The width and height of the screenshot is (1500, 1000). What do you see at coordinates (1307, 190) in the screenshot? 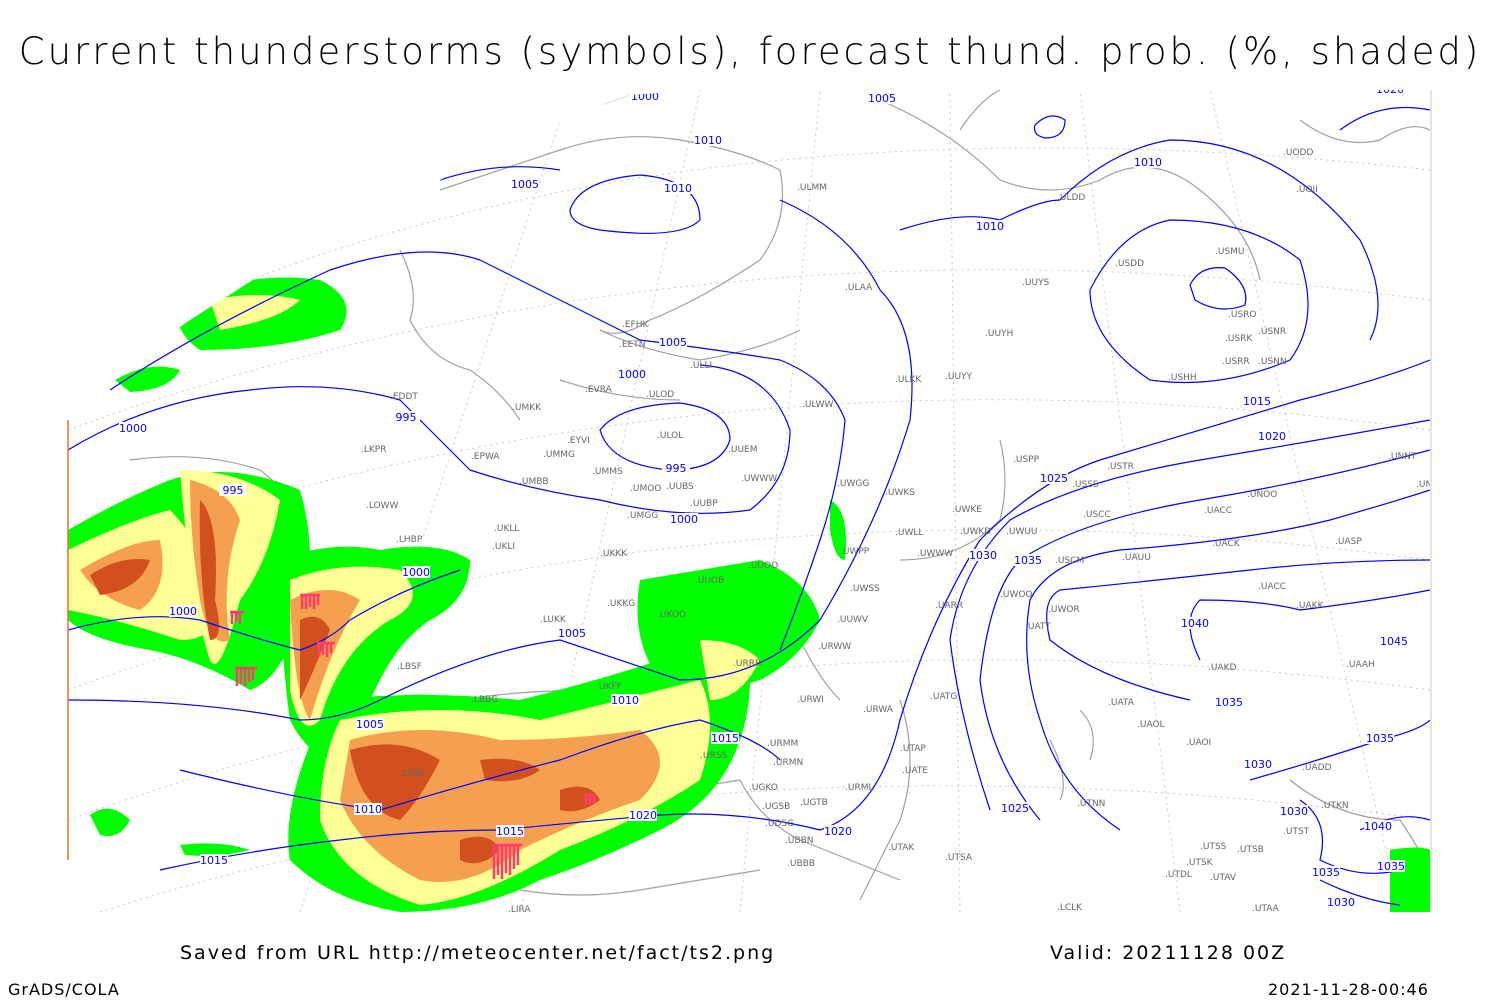
I see `station-label: .UOII` at bounding box center [1307, 190].